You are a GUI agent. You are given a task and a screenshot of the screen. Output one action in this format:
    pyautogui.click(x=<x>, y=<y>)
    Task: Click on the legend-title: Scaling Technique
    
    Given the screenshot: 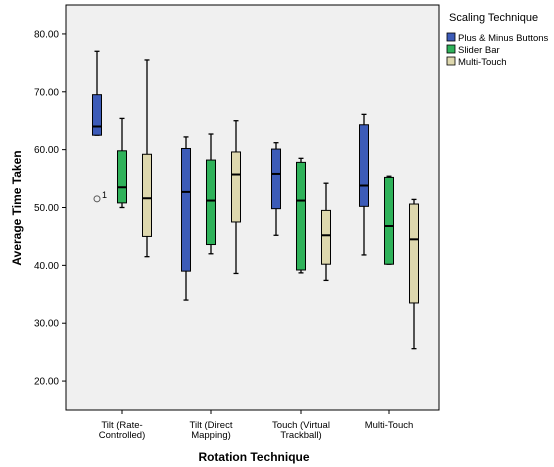 What is the action you would take?
    pyautogui.click(x=493, y=18)
    